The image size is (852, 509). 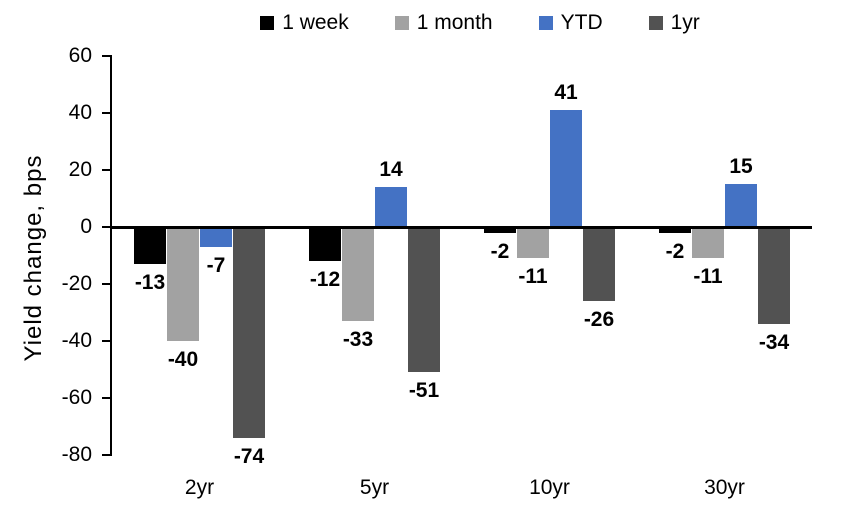 I want to click on bar-value-label: -40, so click(x=183, y=359).